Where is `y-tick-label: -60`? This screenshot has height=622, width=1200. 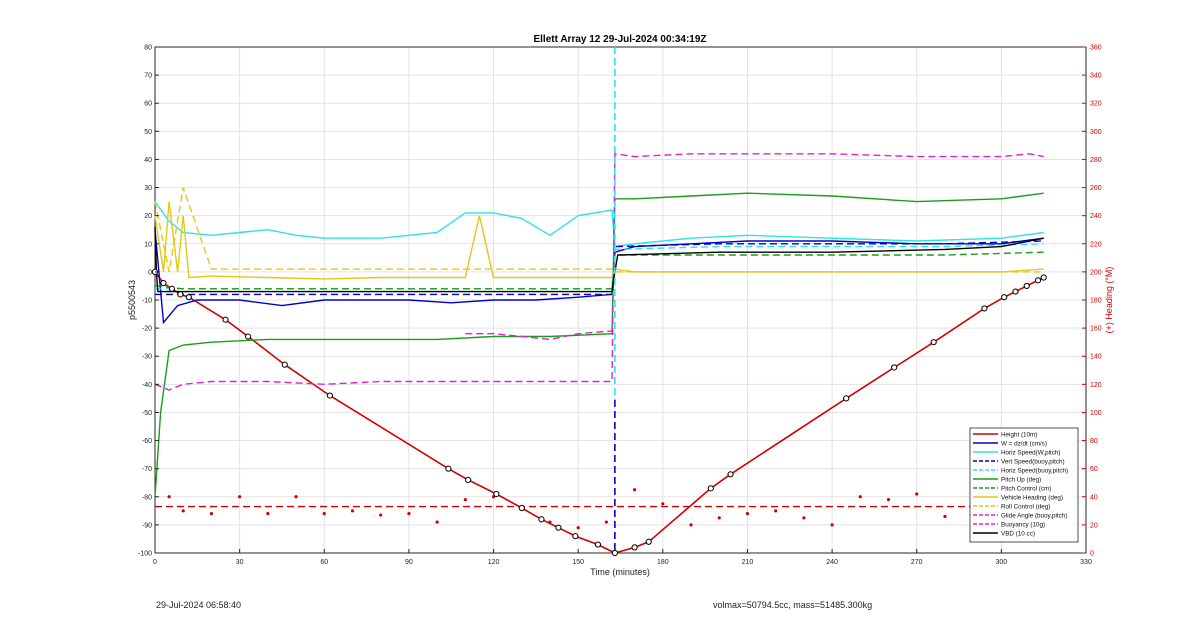
y-tick-label: -60 is located at coordinates (147, 441).